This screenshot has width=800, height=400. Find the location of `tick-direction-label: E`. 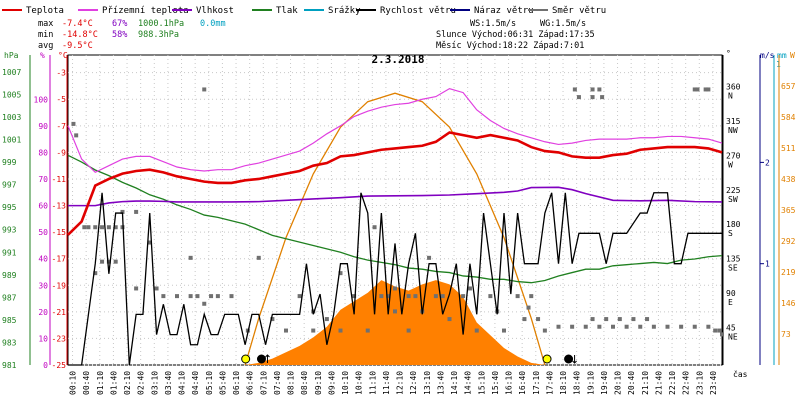

tick-direction-label: E is located at coordinates (730, 302).